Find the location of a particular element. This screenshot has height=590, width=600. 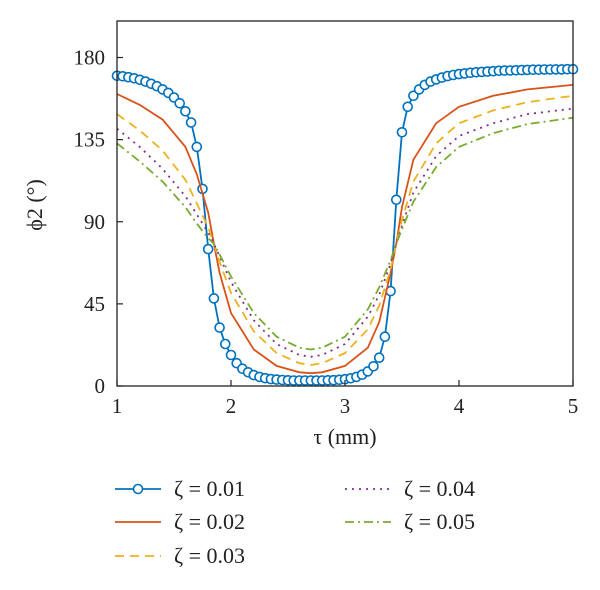

legend-marker is located at coordinates (138, 489).